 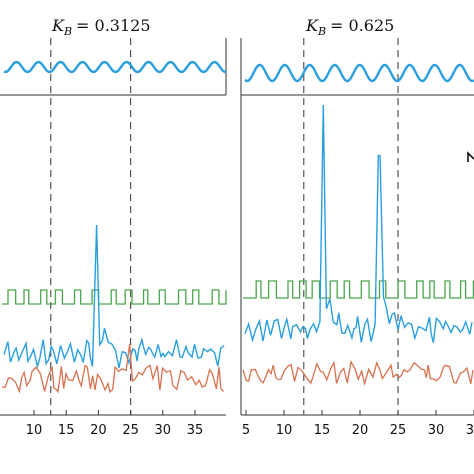 I want to click on panel-right-tick-label: 30, so click(x=436, y=430).